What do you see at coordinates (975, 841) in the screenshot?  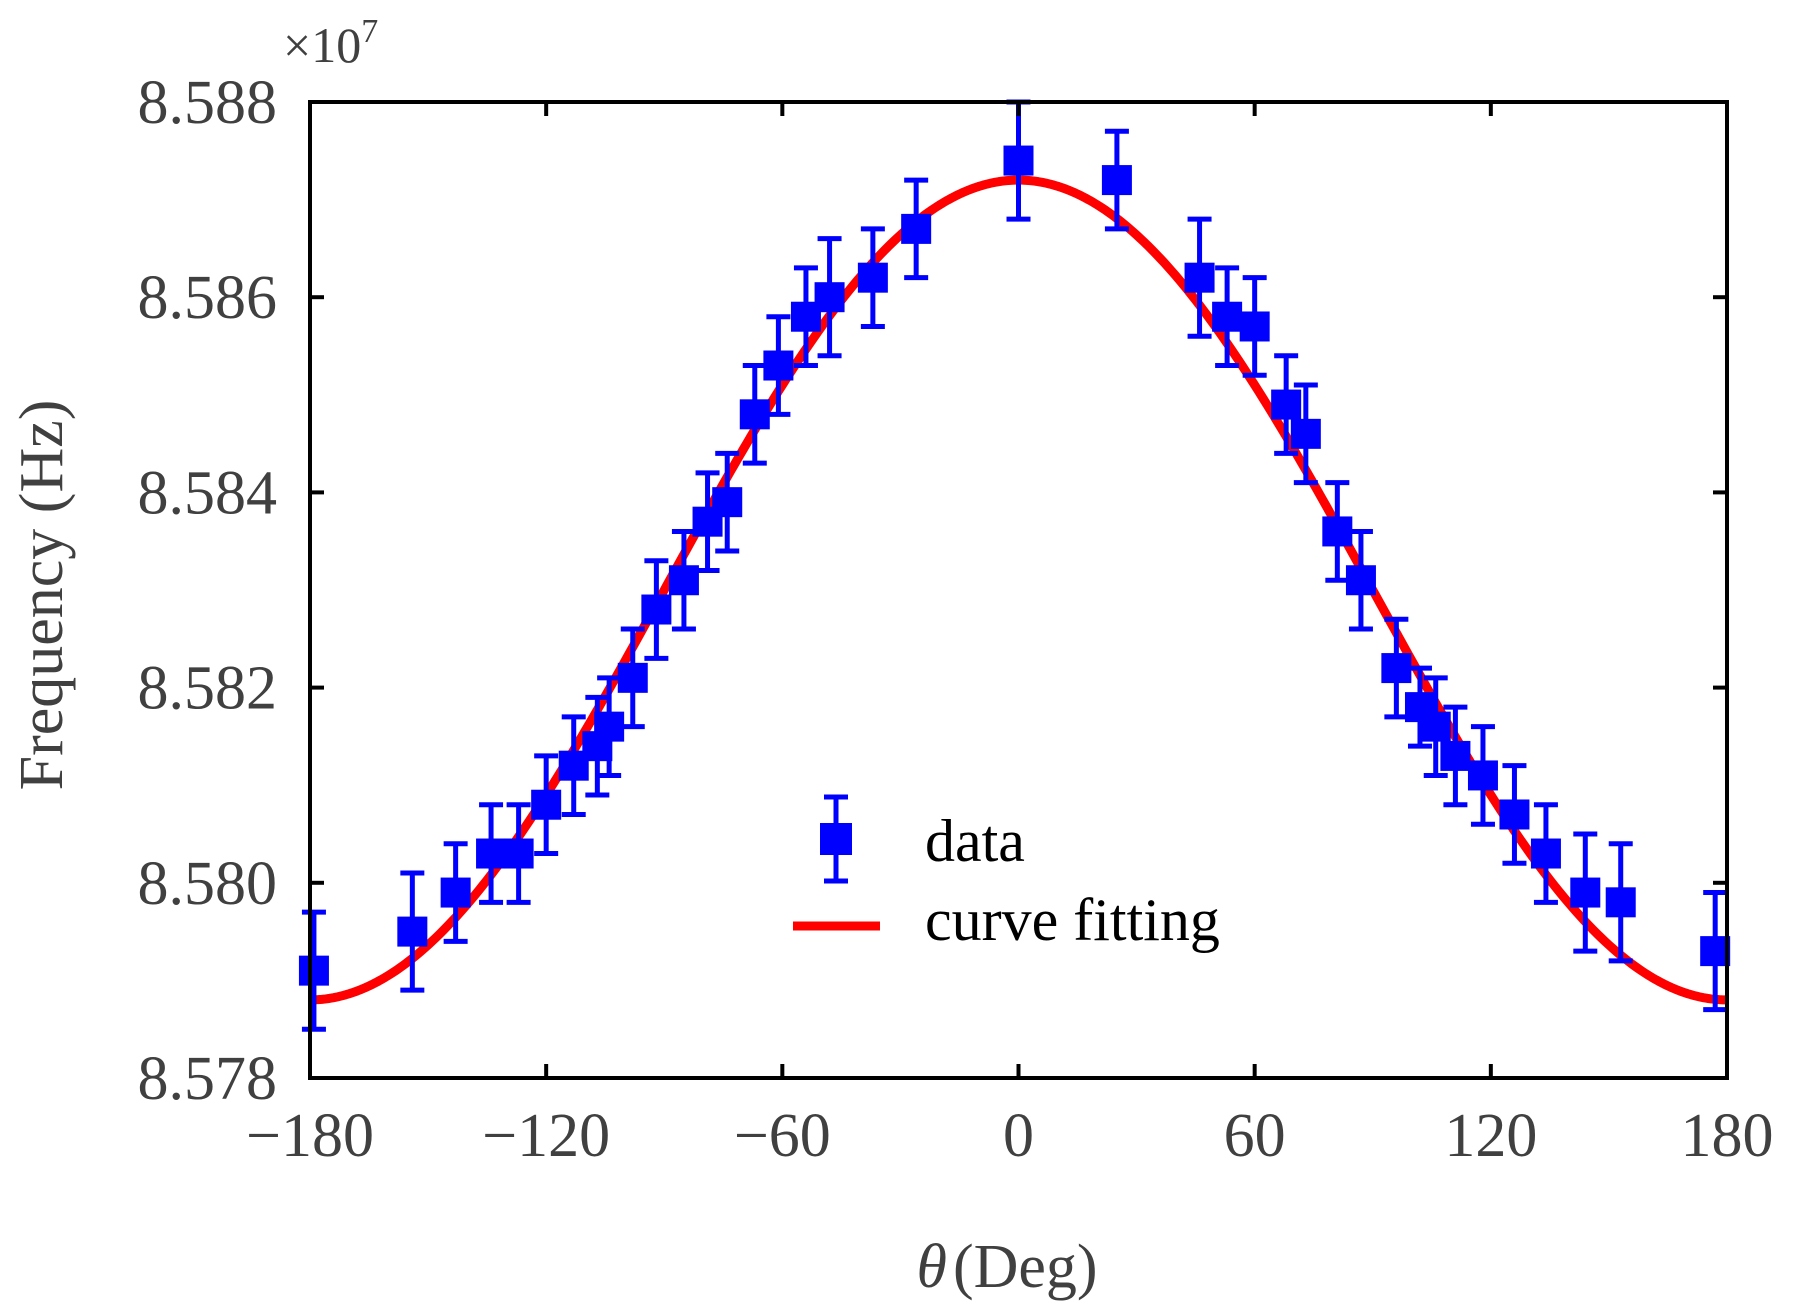 I see `legend-label-data: data` at bounding box center [975, 841].